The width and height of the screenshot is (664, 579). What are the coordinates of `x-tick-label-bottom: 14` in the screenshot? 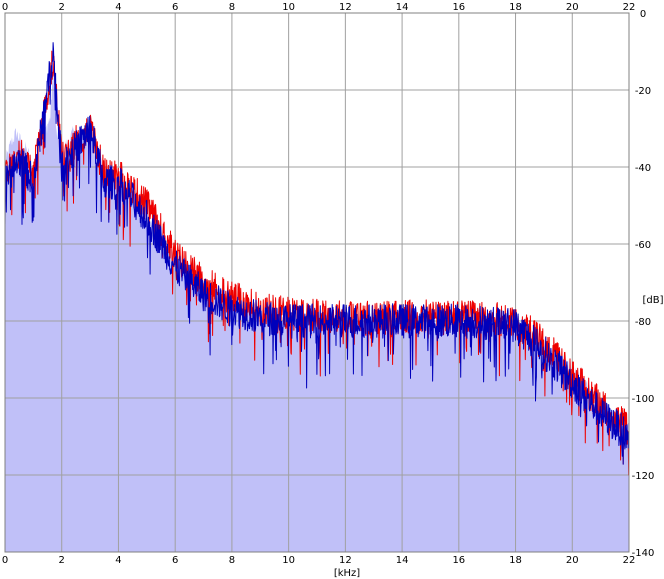 It's located at (402, 560).